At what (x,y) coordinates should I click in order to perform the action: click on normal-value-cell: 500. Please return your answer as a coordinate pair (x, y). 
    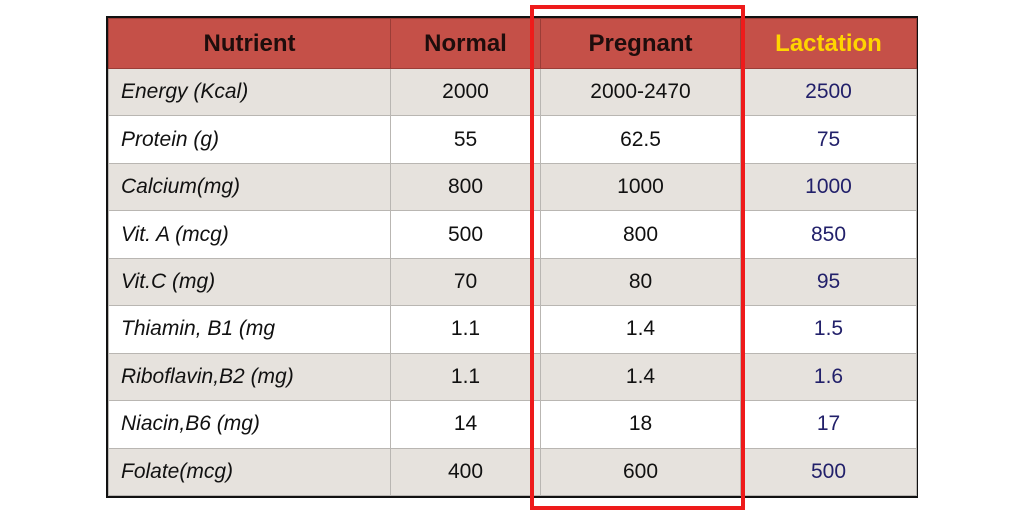
    Looking at the image, I should click on (465, 234).